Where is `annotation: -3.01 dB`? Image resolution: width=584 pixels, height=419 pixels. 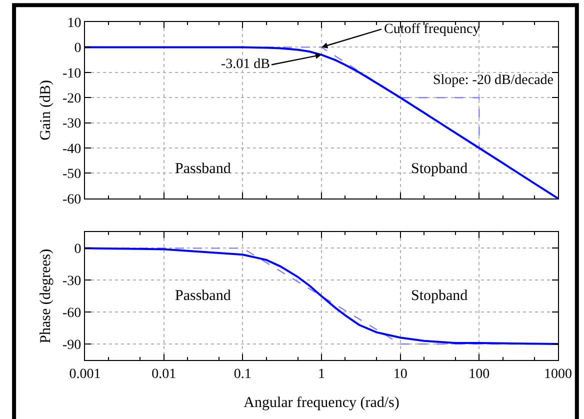
annotation: -3.01 dB is located at coordinates (245, 64).